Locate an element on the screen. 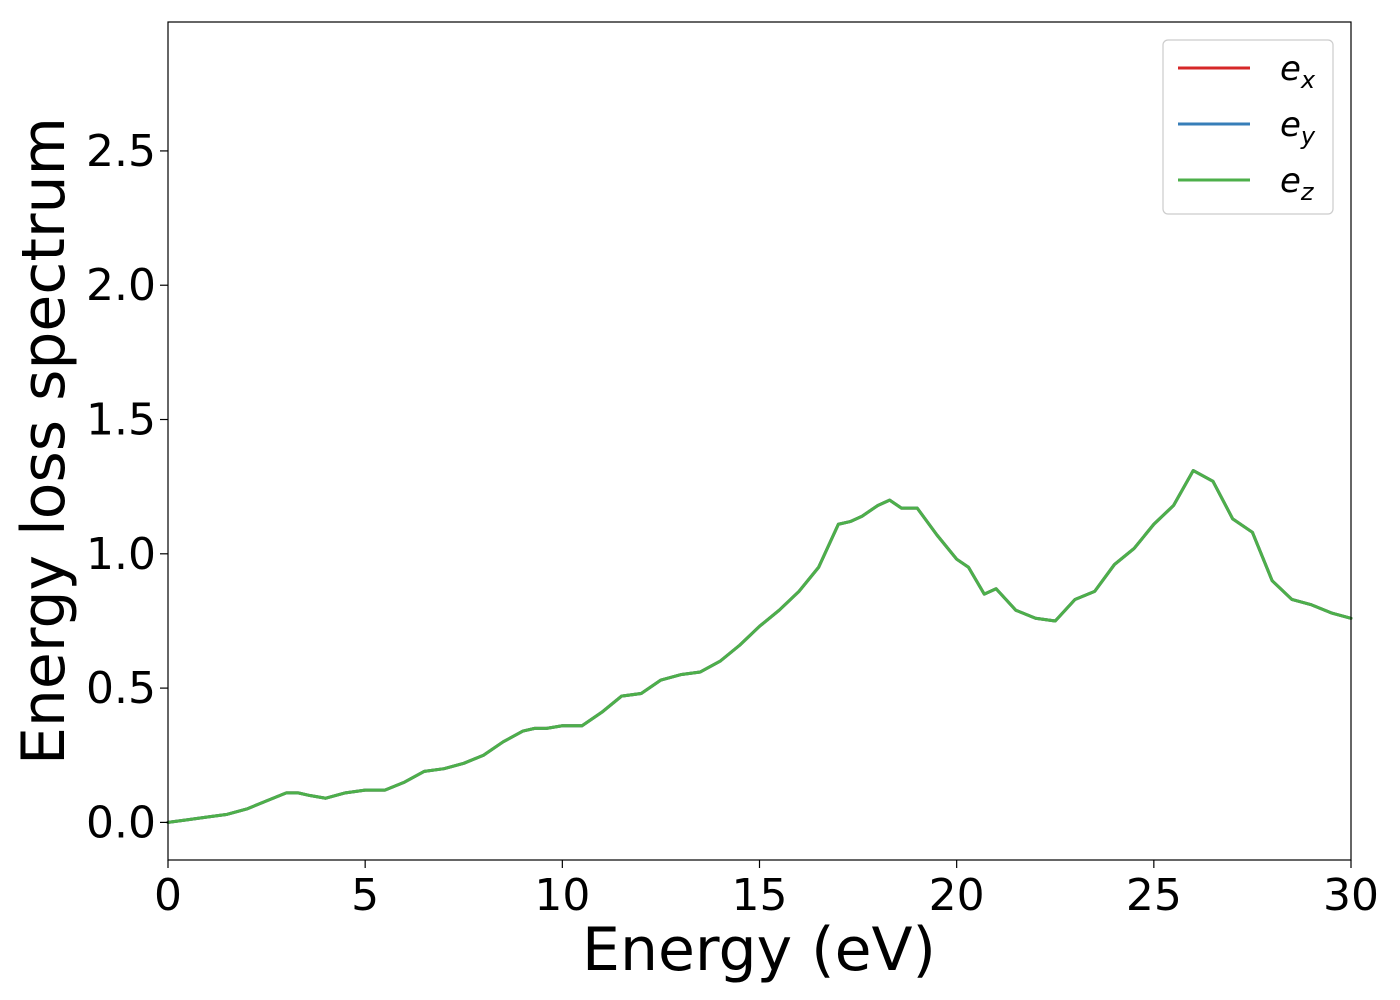  y-axis-title: Energy loss spectrum is located at coordinates (44, 441).